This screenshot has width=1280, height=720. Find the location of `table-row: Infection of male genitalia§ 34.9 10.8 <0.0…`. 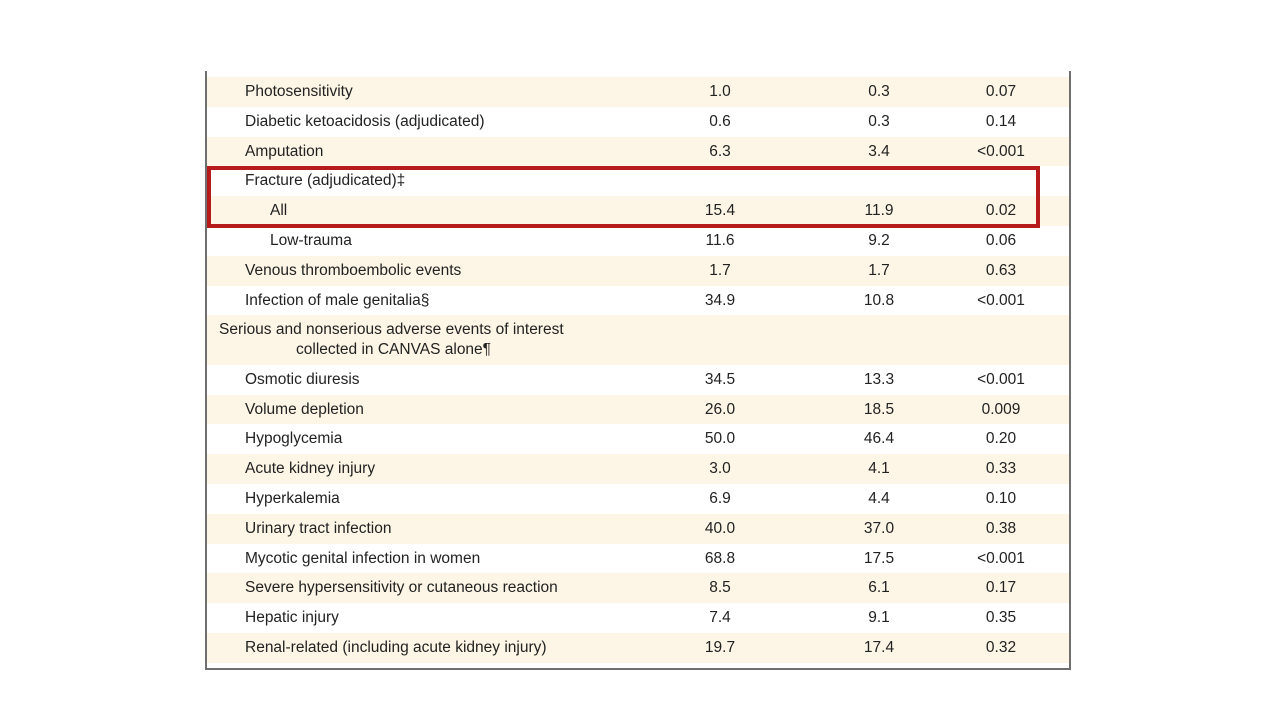

table-row: Infection of male genitalia§ 34.9 10.8 <0.0… is located at coordinates (638, 301).